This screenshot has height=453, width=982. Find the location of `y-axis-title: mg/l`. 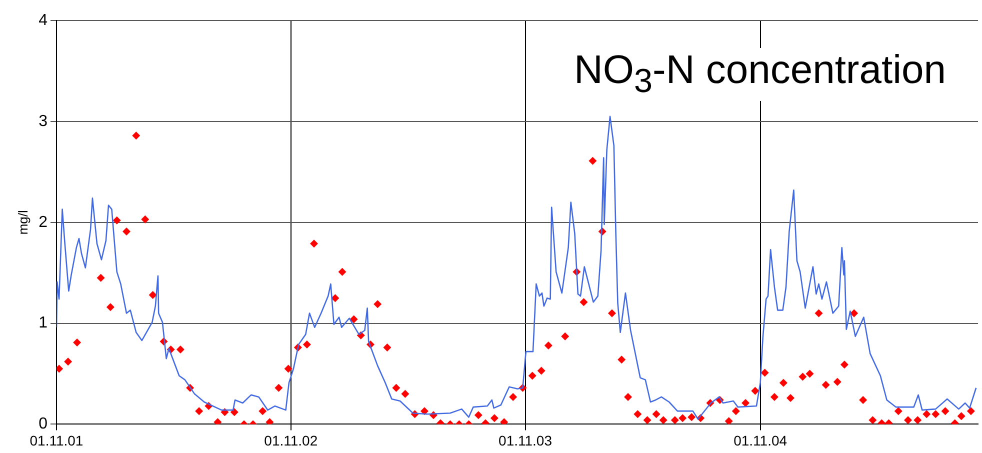

y-axis-title: mg/l is located at coordinates (22, 222).